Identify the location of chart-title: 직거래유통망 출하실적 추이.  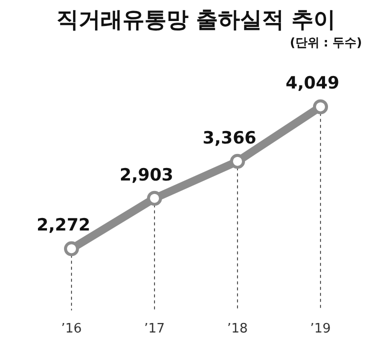
(196, 20).